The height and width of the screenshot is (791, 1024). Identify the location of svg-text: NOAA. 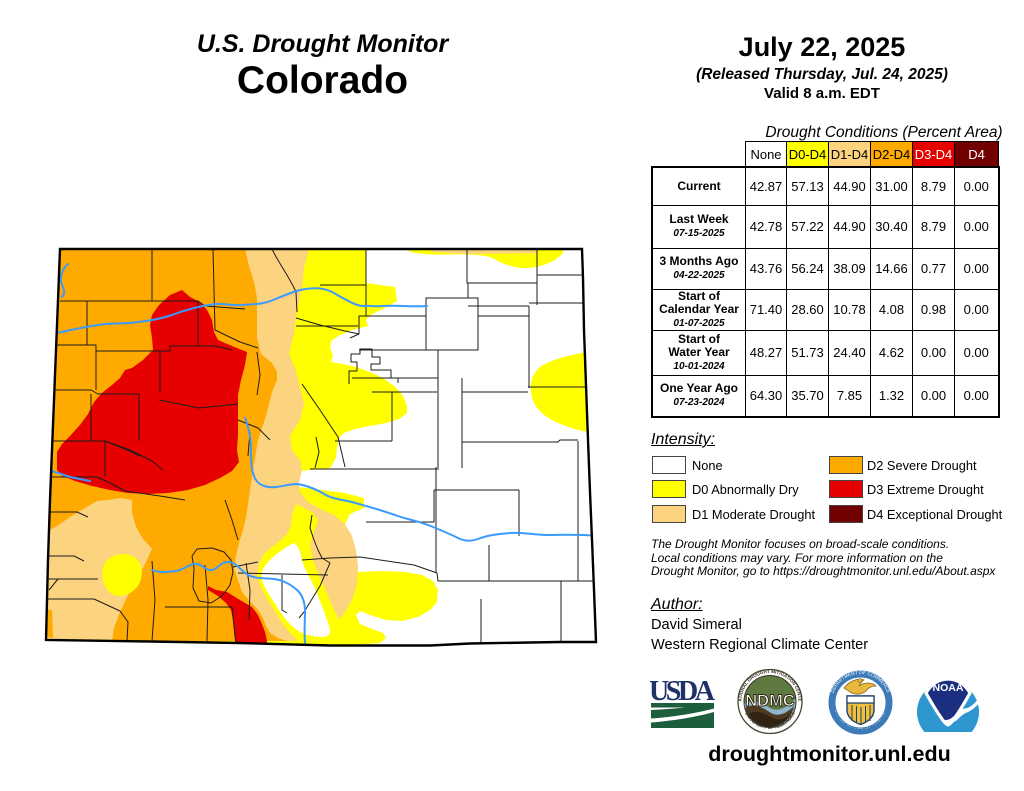
(948, 688).